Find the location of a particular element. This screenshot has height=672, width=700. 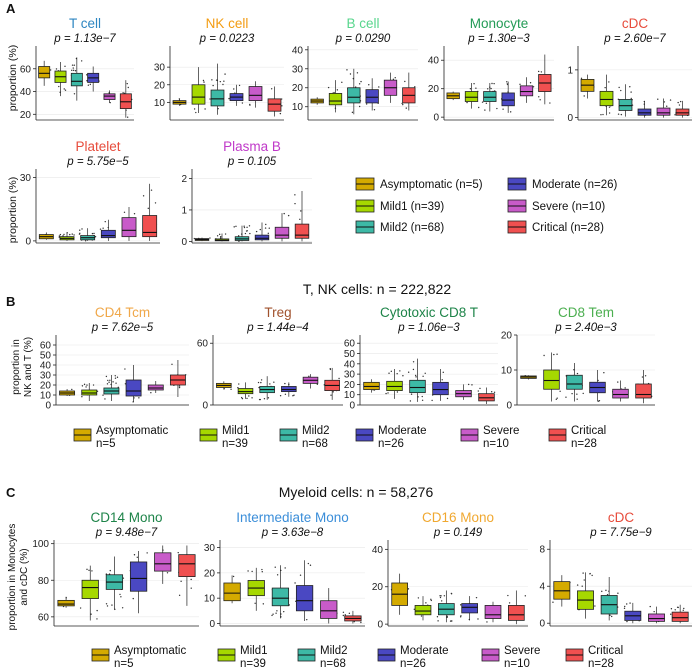

legend-count: n=28 is located at coordinates (601, 664).